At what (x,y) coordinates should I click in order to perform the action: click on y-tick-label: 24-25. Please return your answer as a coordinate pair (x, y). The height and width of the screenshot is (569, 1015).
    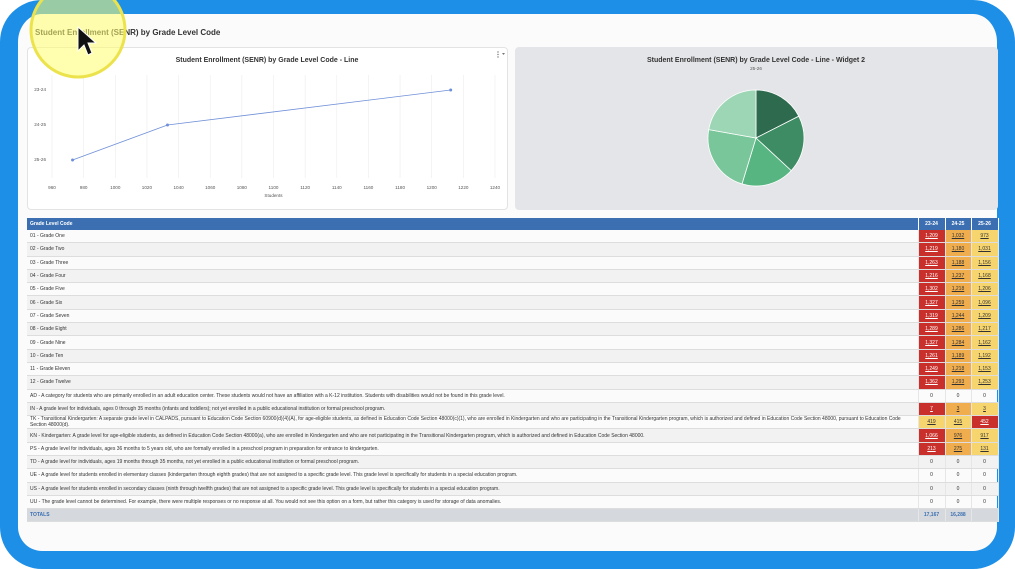
    Looking at the image, I should click on (40, 124).